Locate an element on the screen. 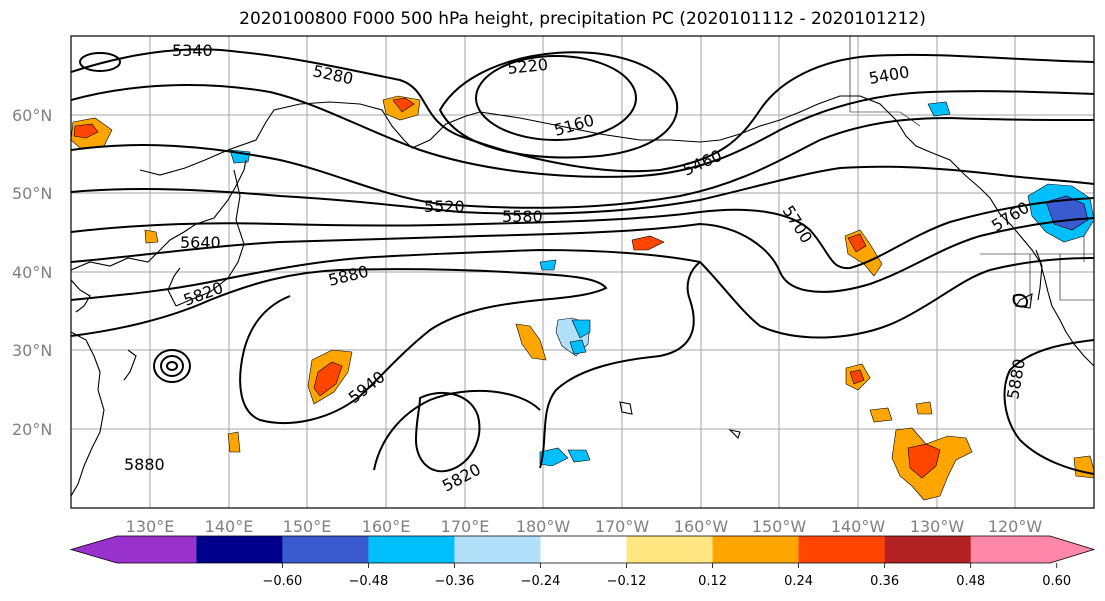 This screenshot has width=1105, height=601. lon-label: 170°W is located at coordinates (622, 526).